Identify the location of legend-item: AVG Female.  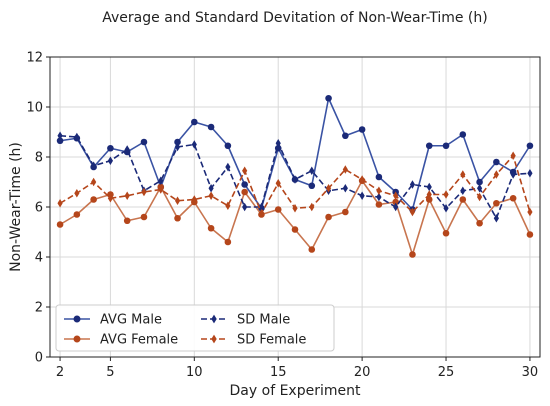
(121, 340).